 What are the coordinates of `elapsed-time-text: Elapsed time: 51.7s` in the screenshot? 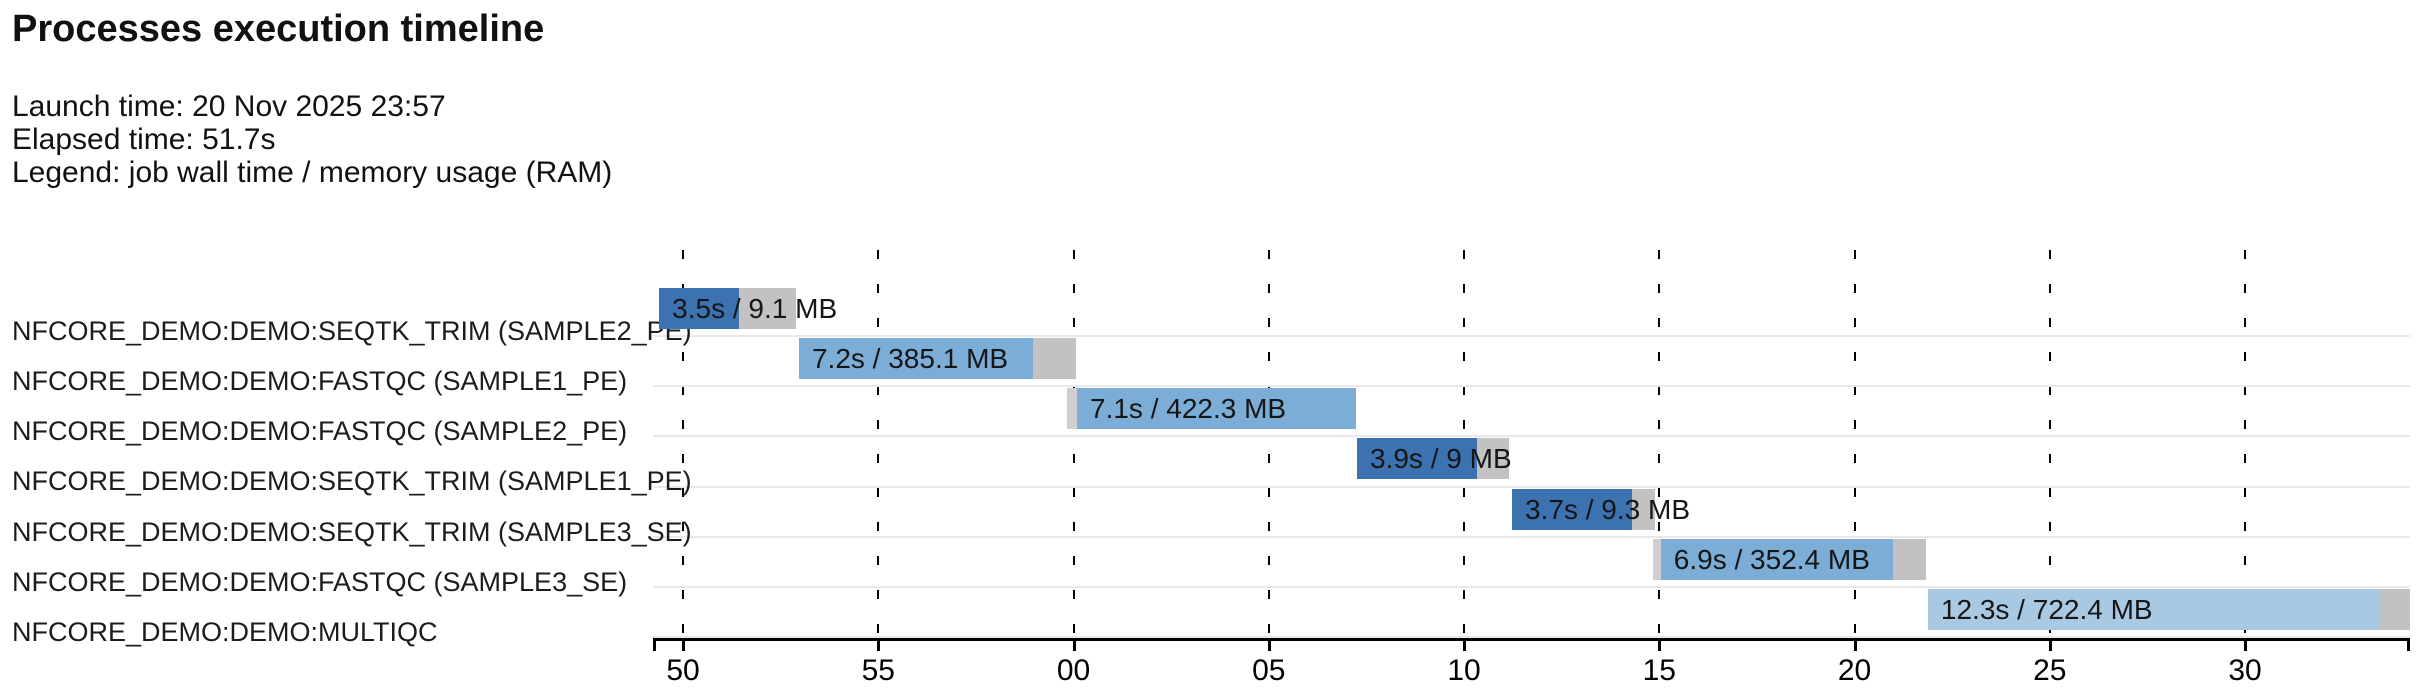 It's located at (144, 139).